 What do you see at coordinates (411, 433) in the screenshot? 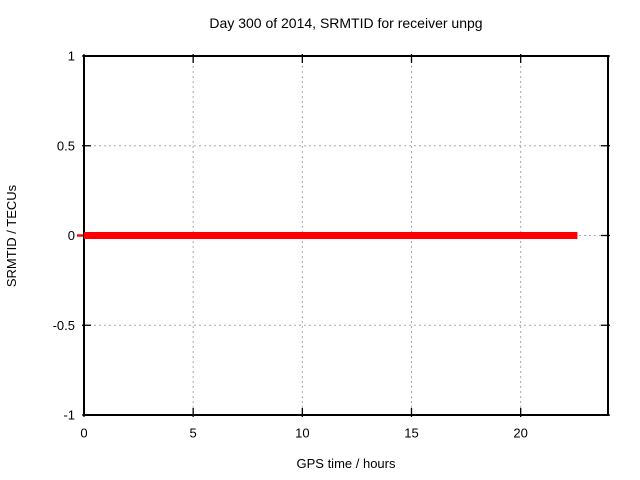
I see `x-tick-label: 15` at bounding box center [411, 433].